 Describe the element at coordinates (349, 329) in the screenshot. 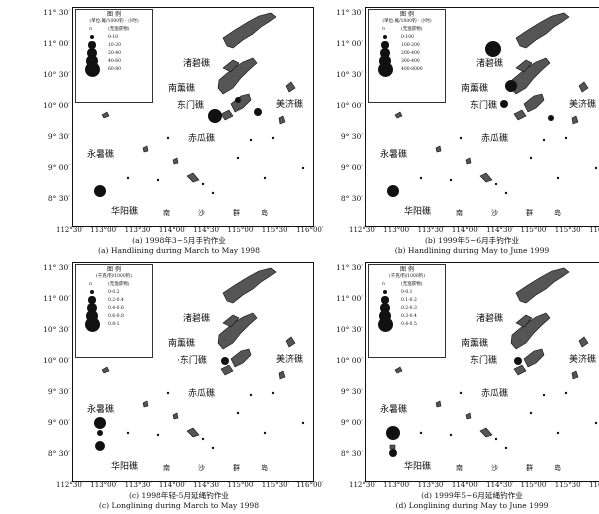

I see `y-tick-label: 10° 30′` at that location.